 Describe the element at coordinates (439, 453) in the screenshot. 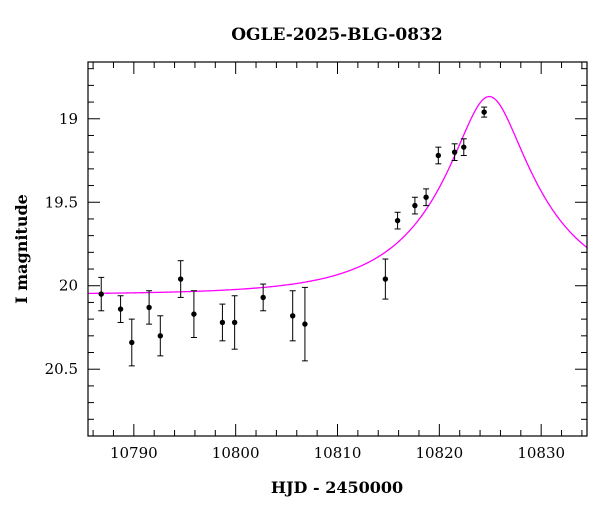

I see `x-tick-label: 10820` at that location.